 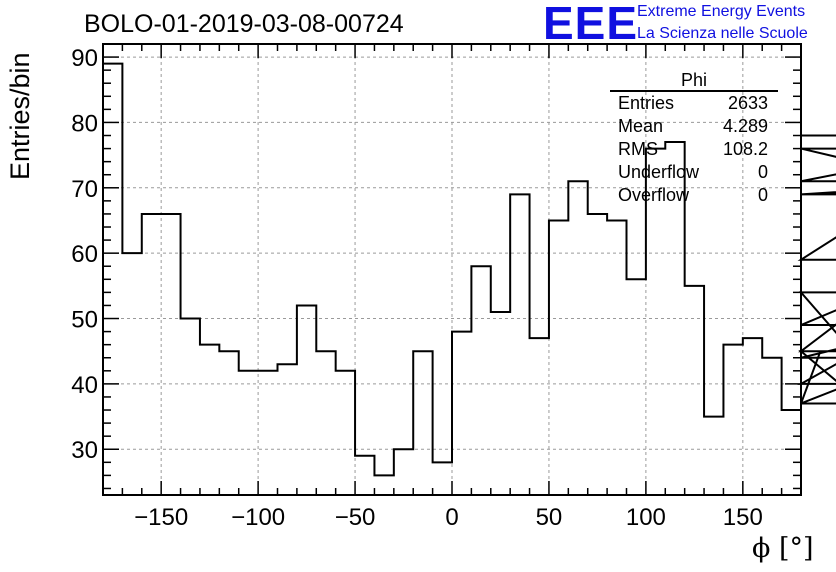 I want to click on y-tick-label: 60, so click(x=84, y=254).